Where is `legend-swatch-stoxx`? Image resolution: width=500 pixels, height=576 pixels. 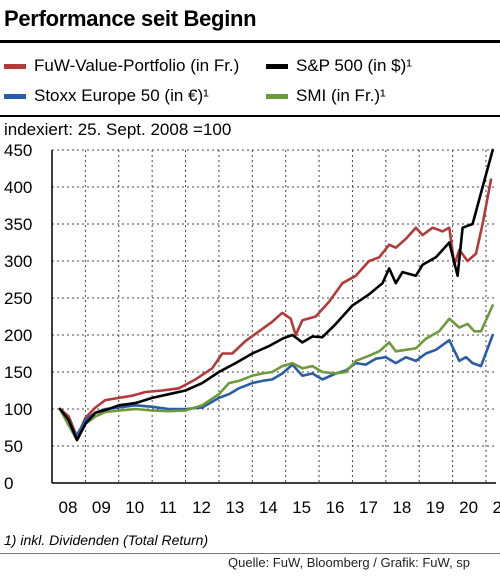
legend-swatch-stoxx is located at coordinates (15, 96).